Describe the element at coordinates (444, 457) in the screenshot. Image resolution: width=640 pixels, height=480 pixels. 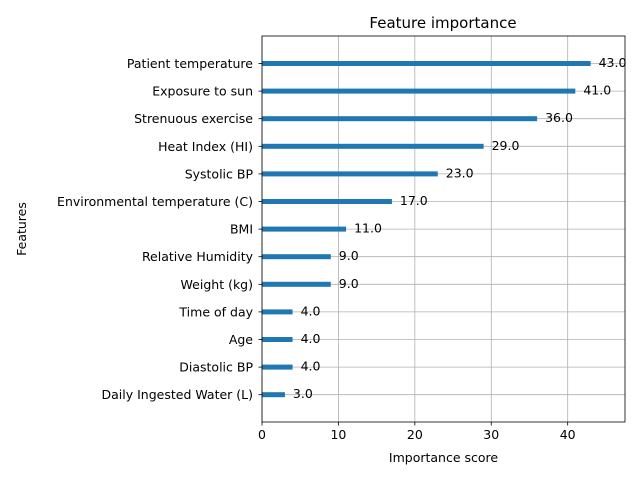
I see `x-axis-title: Importance score` at that location.